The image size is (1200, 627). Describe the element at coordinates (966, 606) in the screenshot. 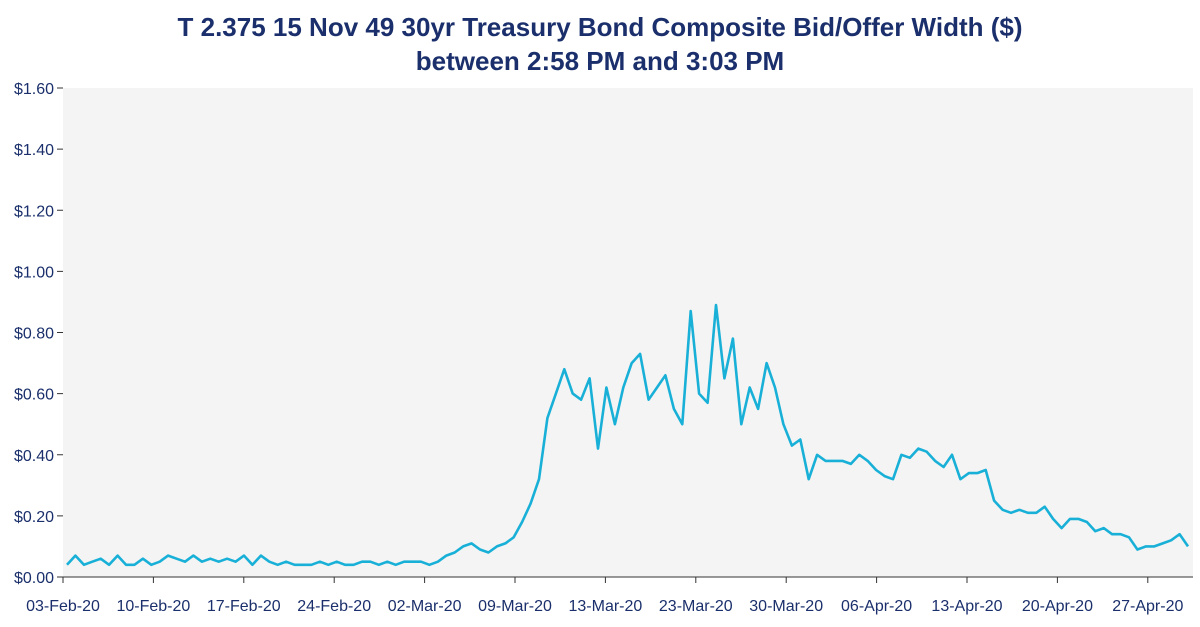

I see `x-tick-label: 13-Apr-20` at that location.